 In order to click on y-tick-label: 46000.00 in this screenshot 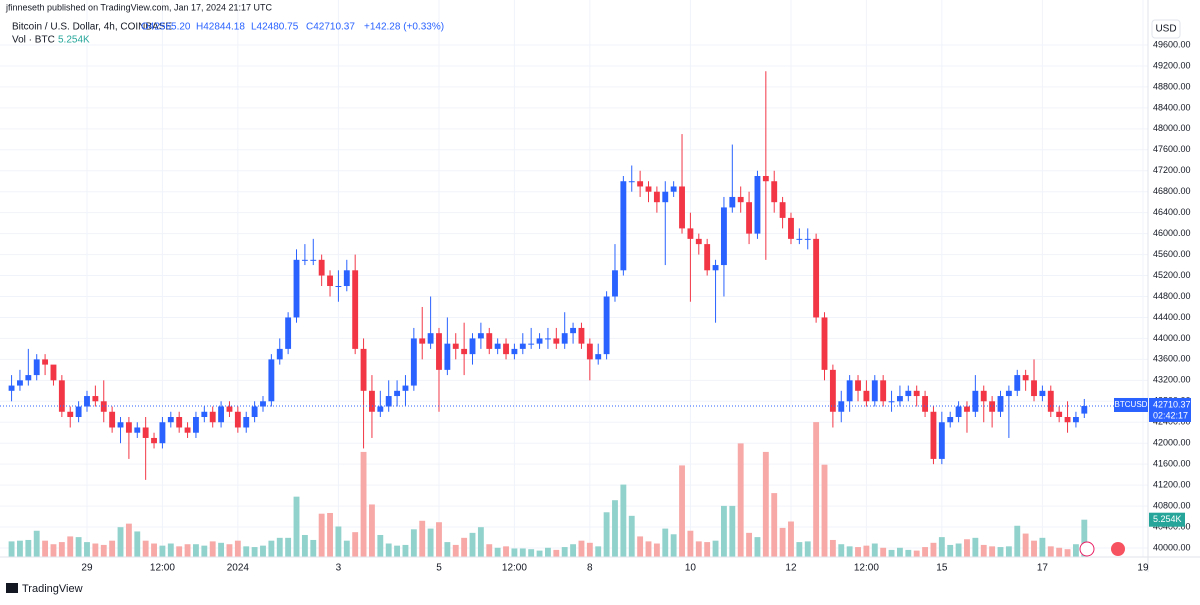, I will do `click(1172, 233)`.